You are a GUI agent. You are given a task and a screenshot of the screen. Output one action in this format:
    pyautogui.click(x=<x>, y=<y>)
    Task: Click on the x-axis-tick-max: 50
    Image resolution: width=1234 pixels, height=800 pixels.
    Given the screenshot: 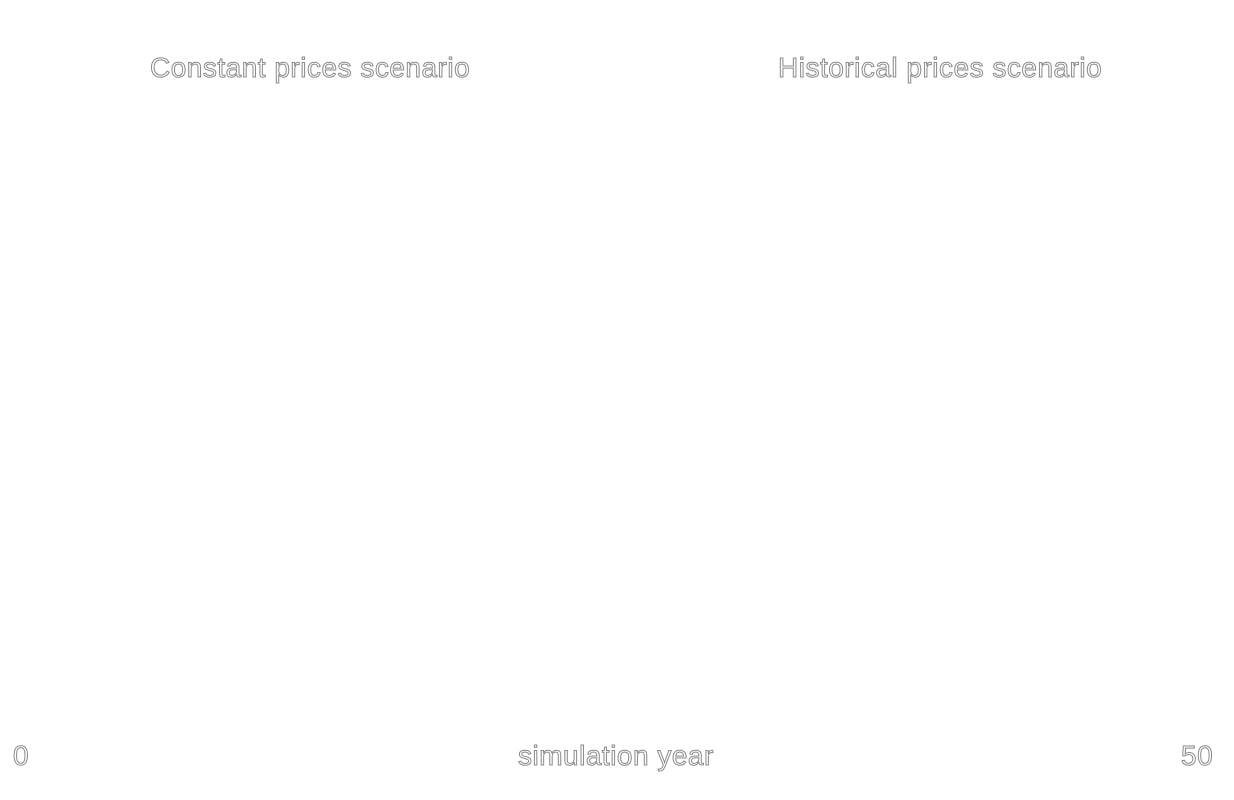 What is the action you would take?
    pyautogui.click(x=1197, y=756)
    